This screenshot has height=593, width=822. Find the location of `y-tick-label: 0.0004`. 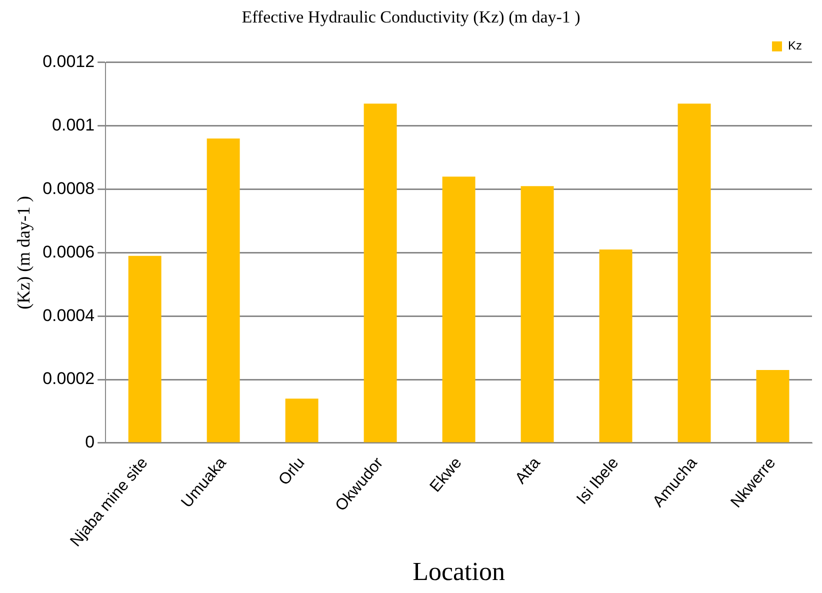

y-tick-label: 0.0004 is located at coordinates (68, 315).